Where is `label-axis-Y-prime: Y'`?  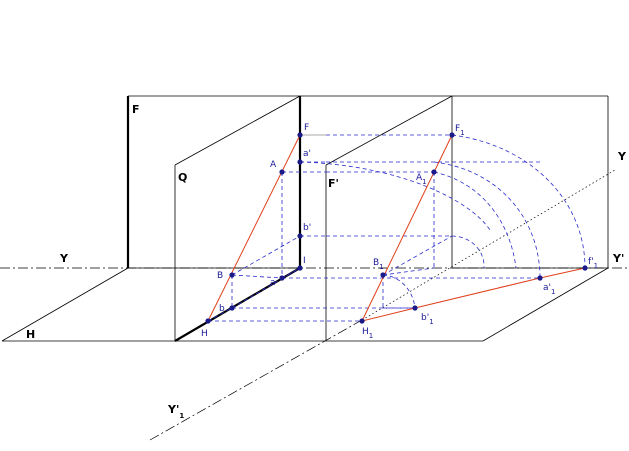
label-axis-Y-prime: Y' is located at coordinates (618, 258).